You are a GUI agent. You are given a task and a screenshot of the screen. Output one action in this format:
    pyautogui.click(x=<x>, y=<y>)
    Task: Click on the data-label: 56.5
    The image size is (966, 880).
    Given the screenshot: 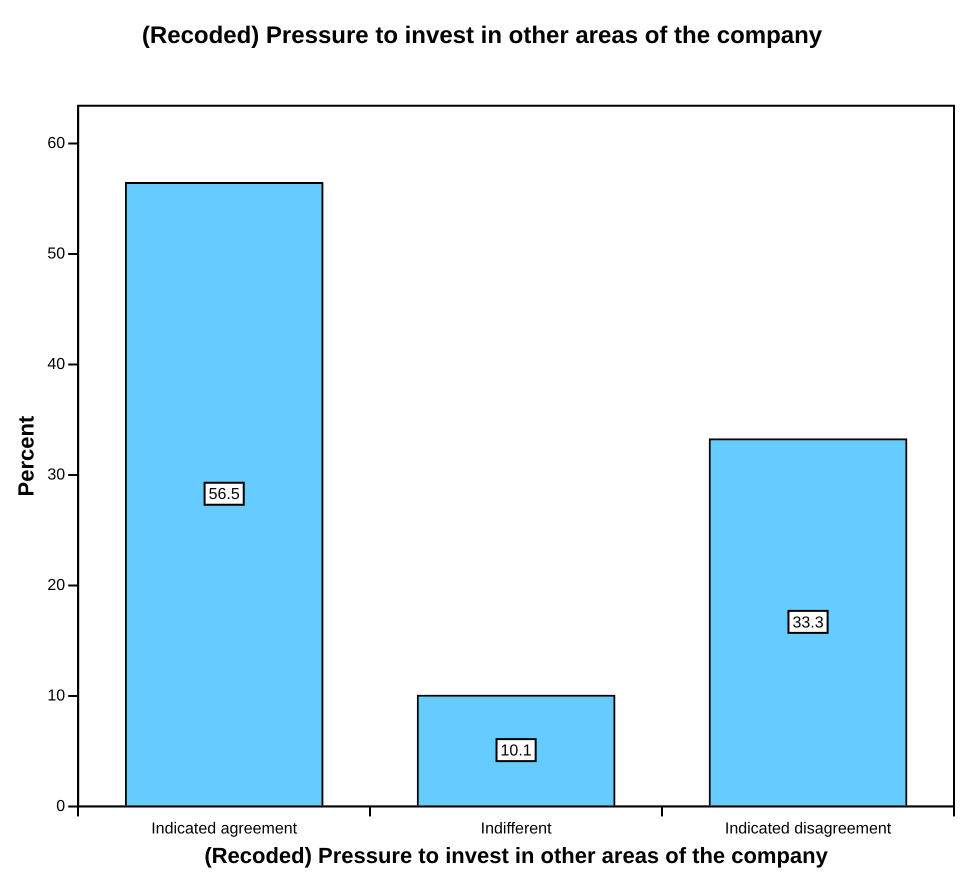 What is the action you would take?
    pyautogui.click(x=224, y=495)
    